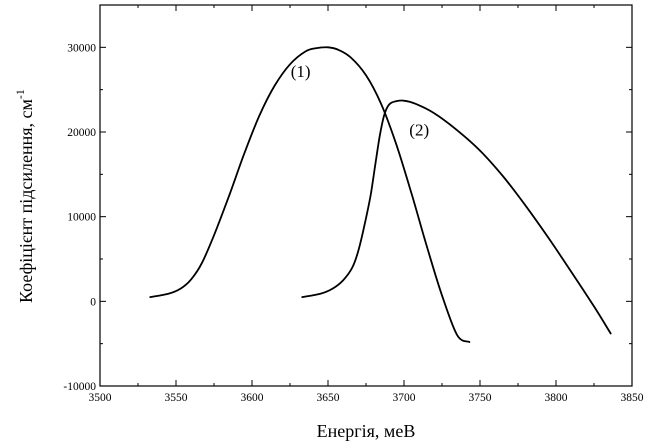  What do you see at coordinates (360, 100) in the screenshot?
I see `curve-annotations: (1) (2)` at bounding box center [360, 100].